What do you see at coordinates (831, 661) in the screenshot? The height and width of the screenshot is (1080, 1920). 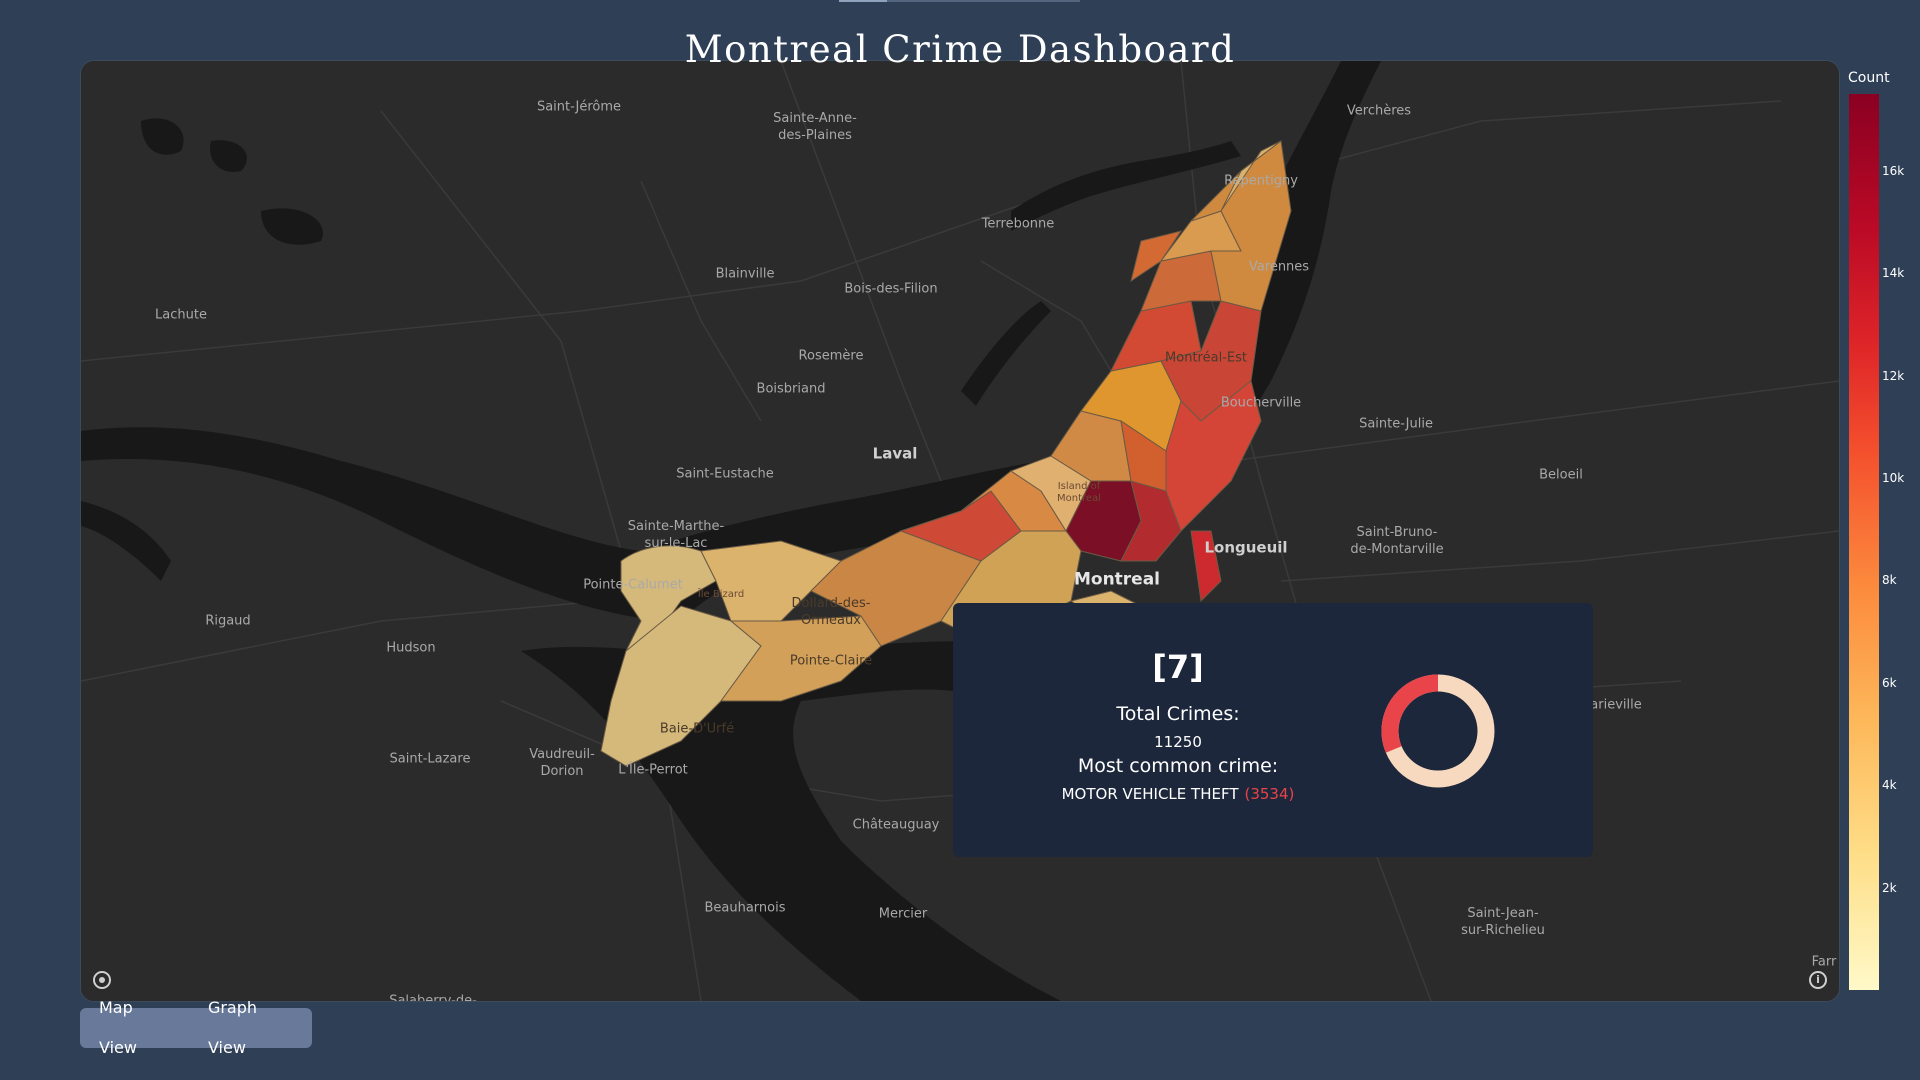 I see `label-pointe-claire: Pointe-Claire` at bounding box center [831, 661].